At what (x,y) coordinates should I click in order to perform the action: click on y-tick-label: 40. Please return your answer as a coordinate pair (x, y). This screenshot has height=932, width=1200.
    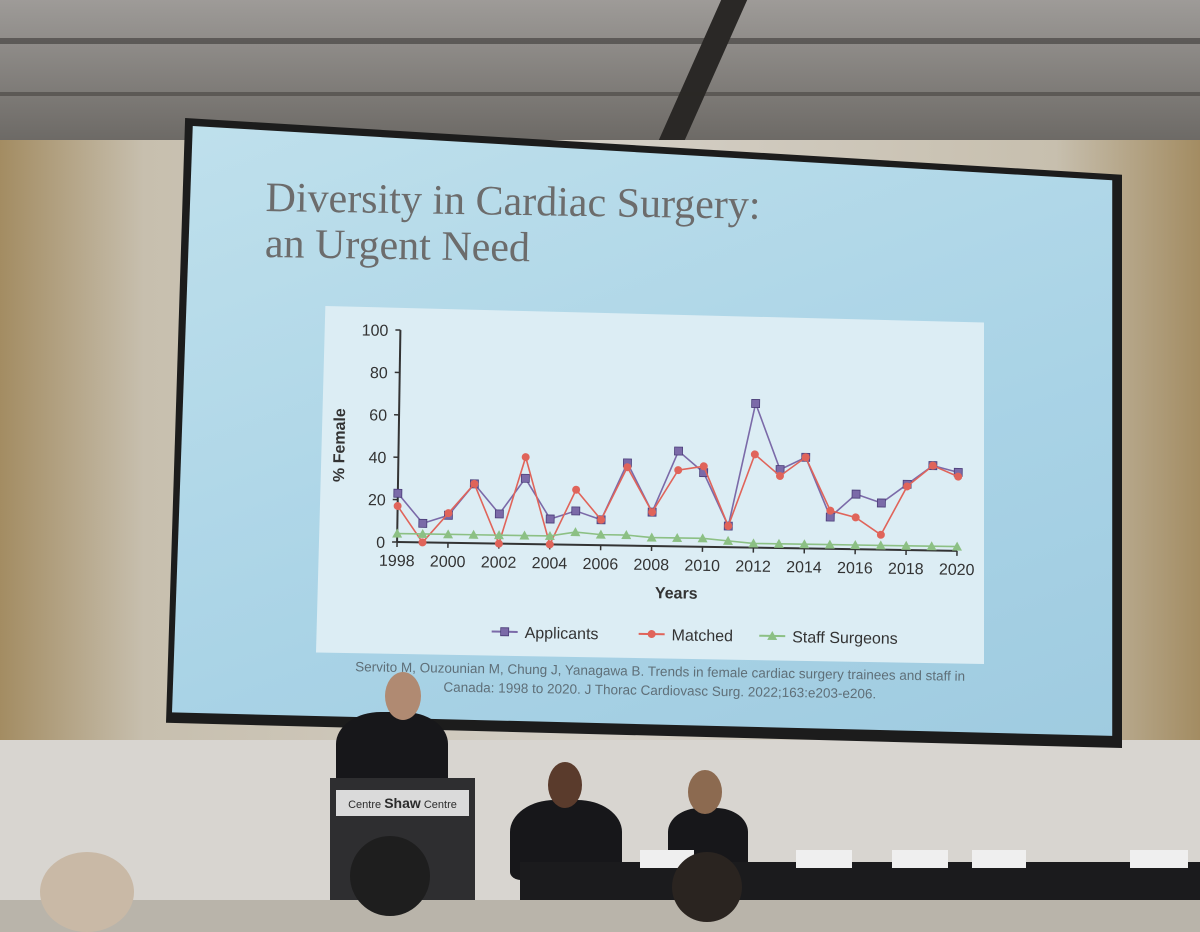
    Looking at the image, I should click on (377, 458).